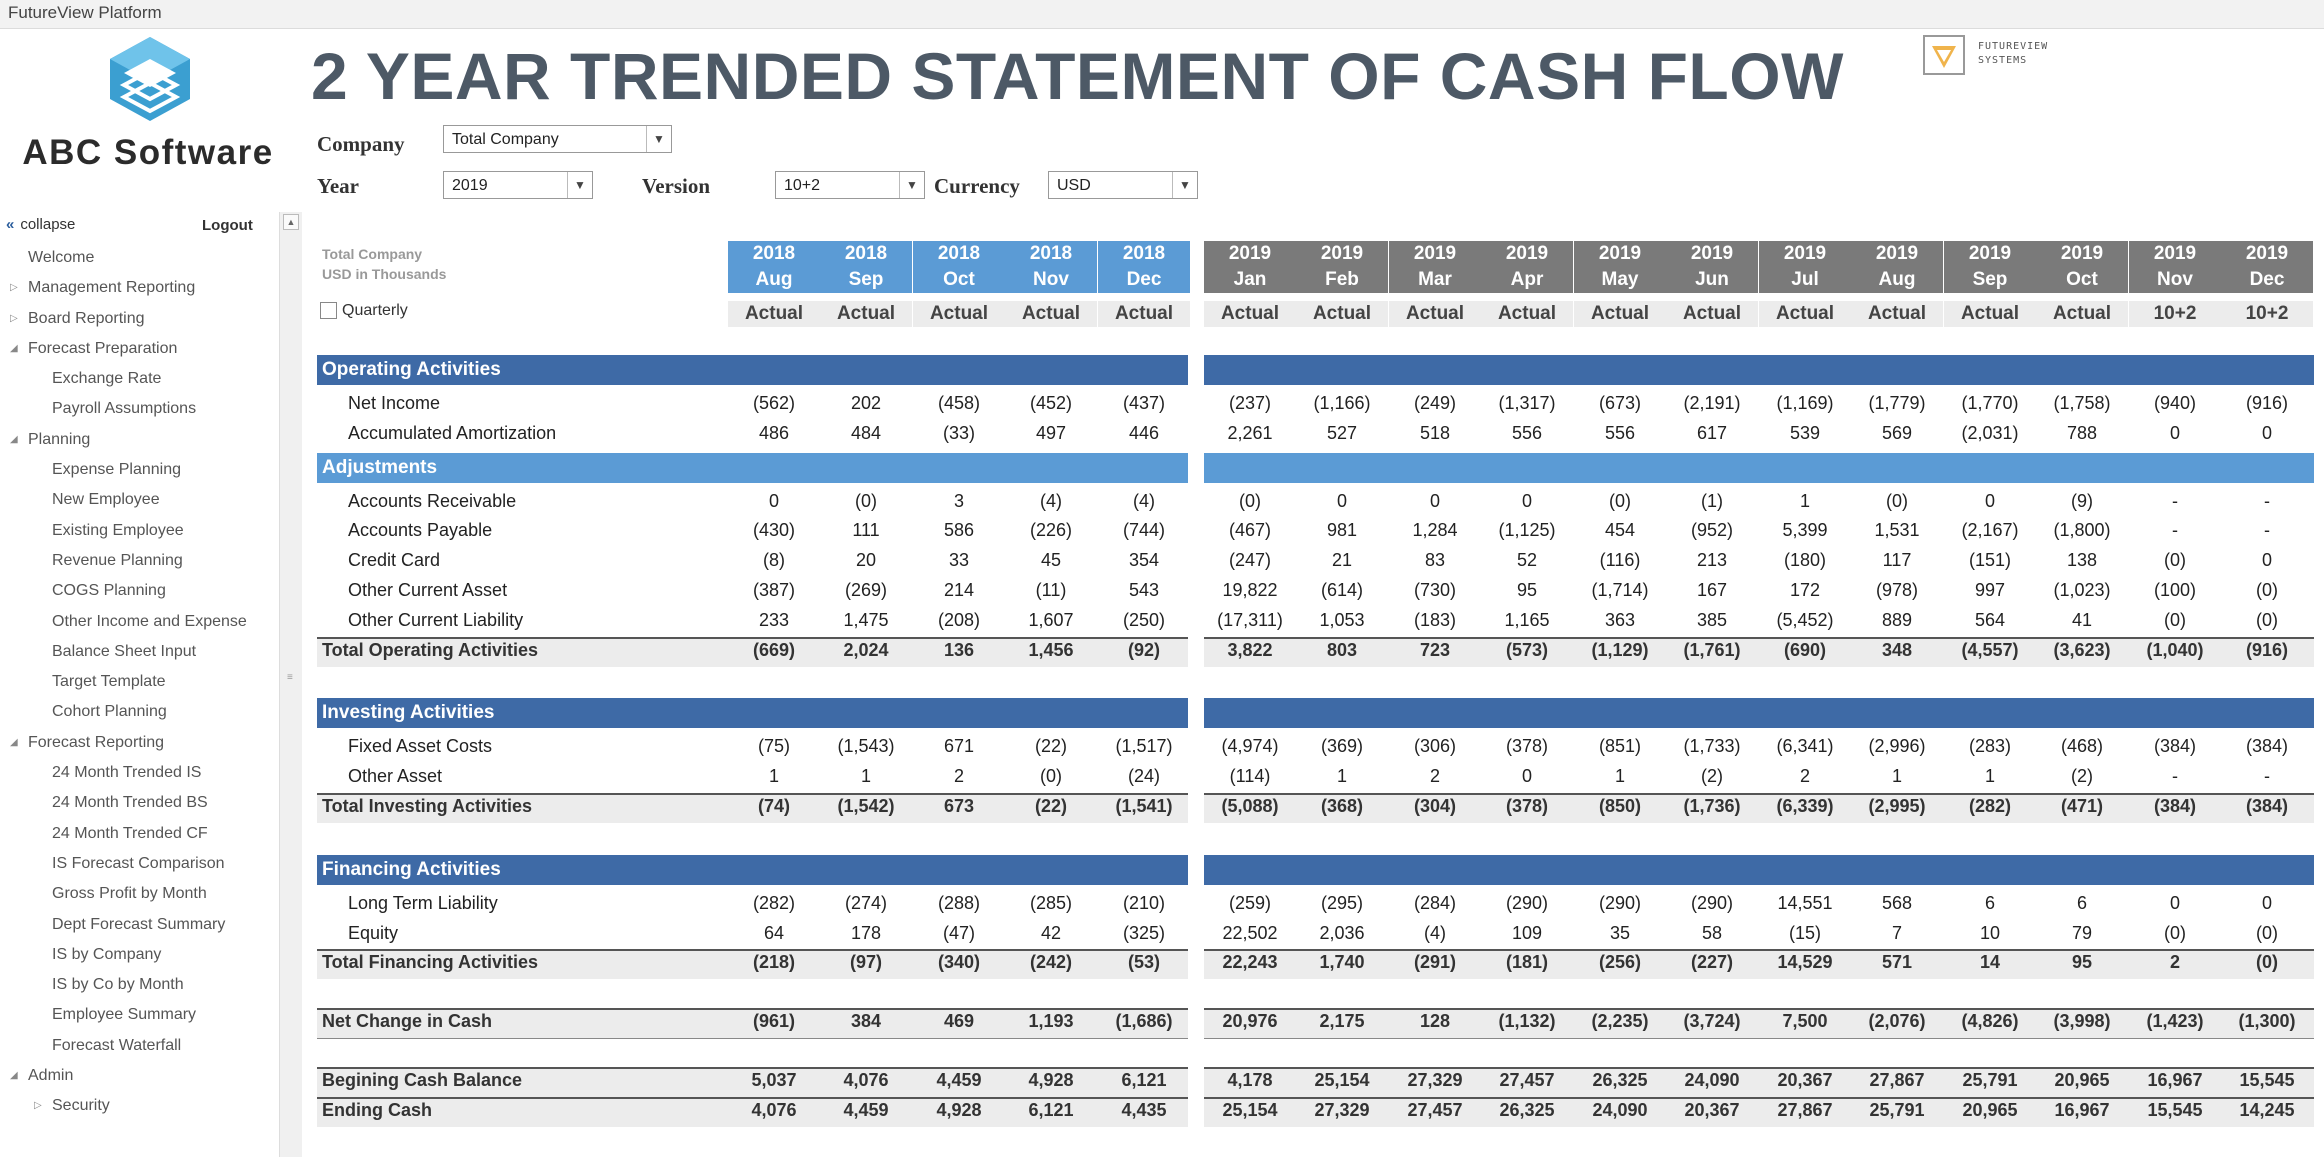 The height and width of the screenshot is (1157, 2324). I want to click on table-cell: (562), so click(774, 403).